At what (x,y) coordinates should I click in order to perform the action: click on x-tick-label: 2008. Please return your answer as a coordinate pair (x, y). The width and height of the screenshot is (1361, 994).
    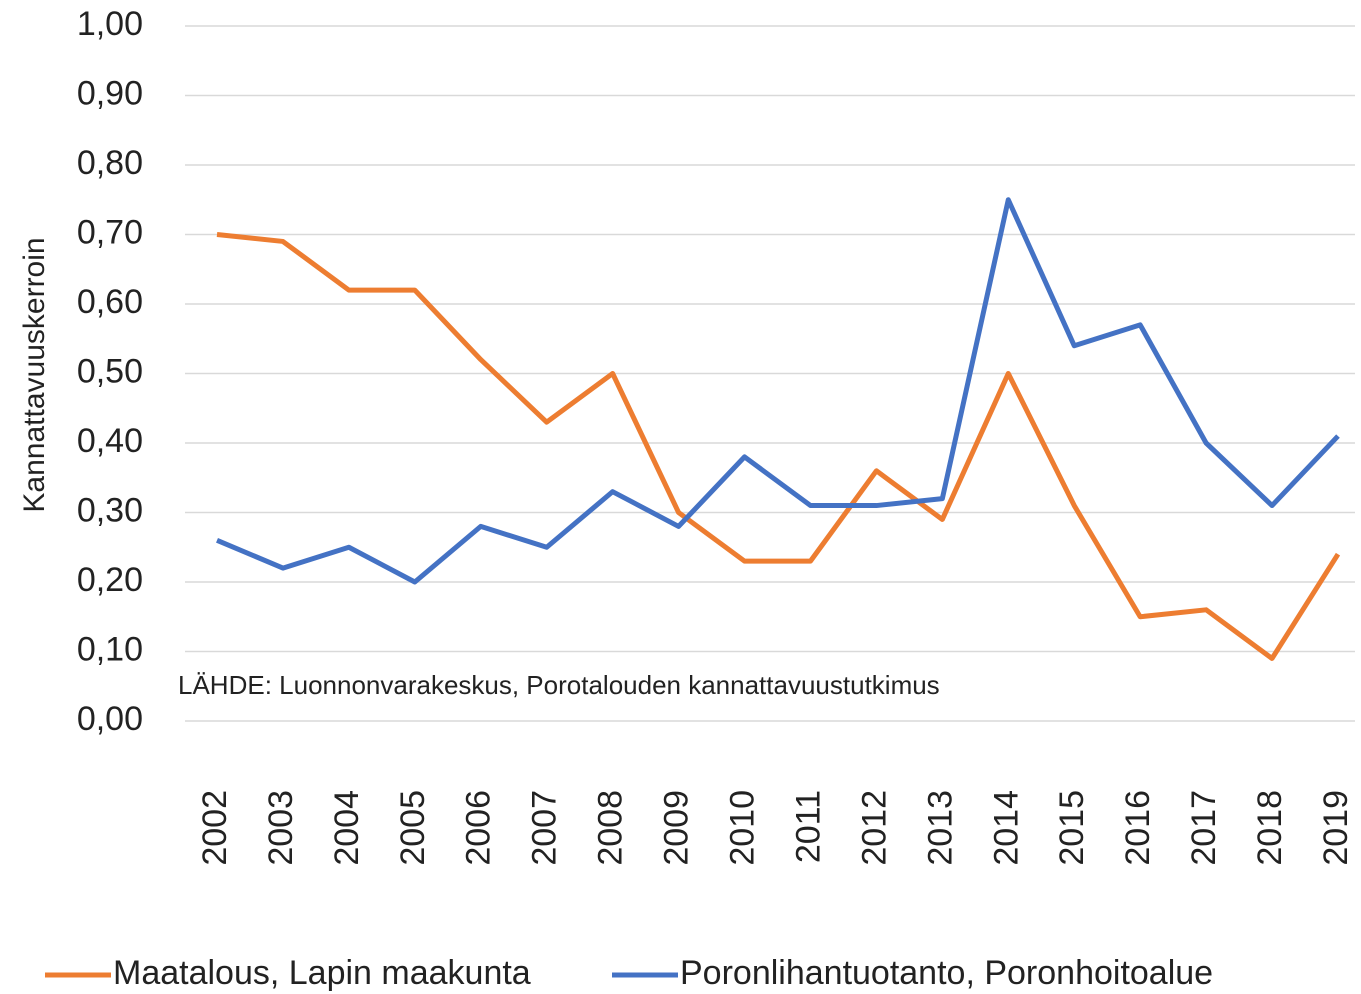
    Looking at the image, I should click on (611, 828).